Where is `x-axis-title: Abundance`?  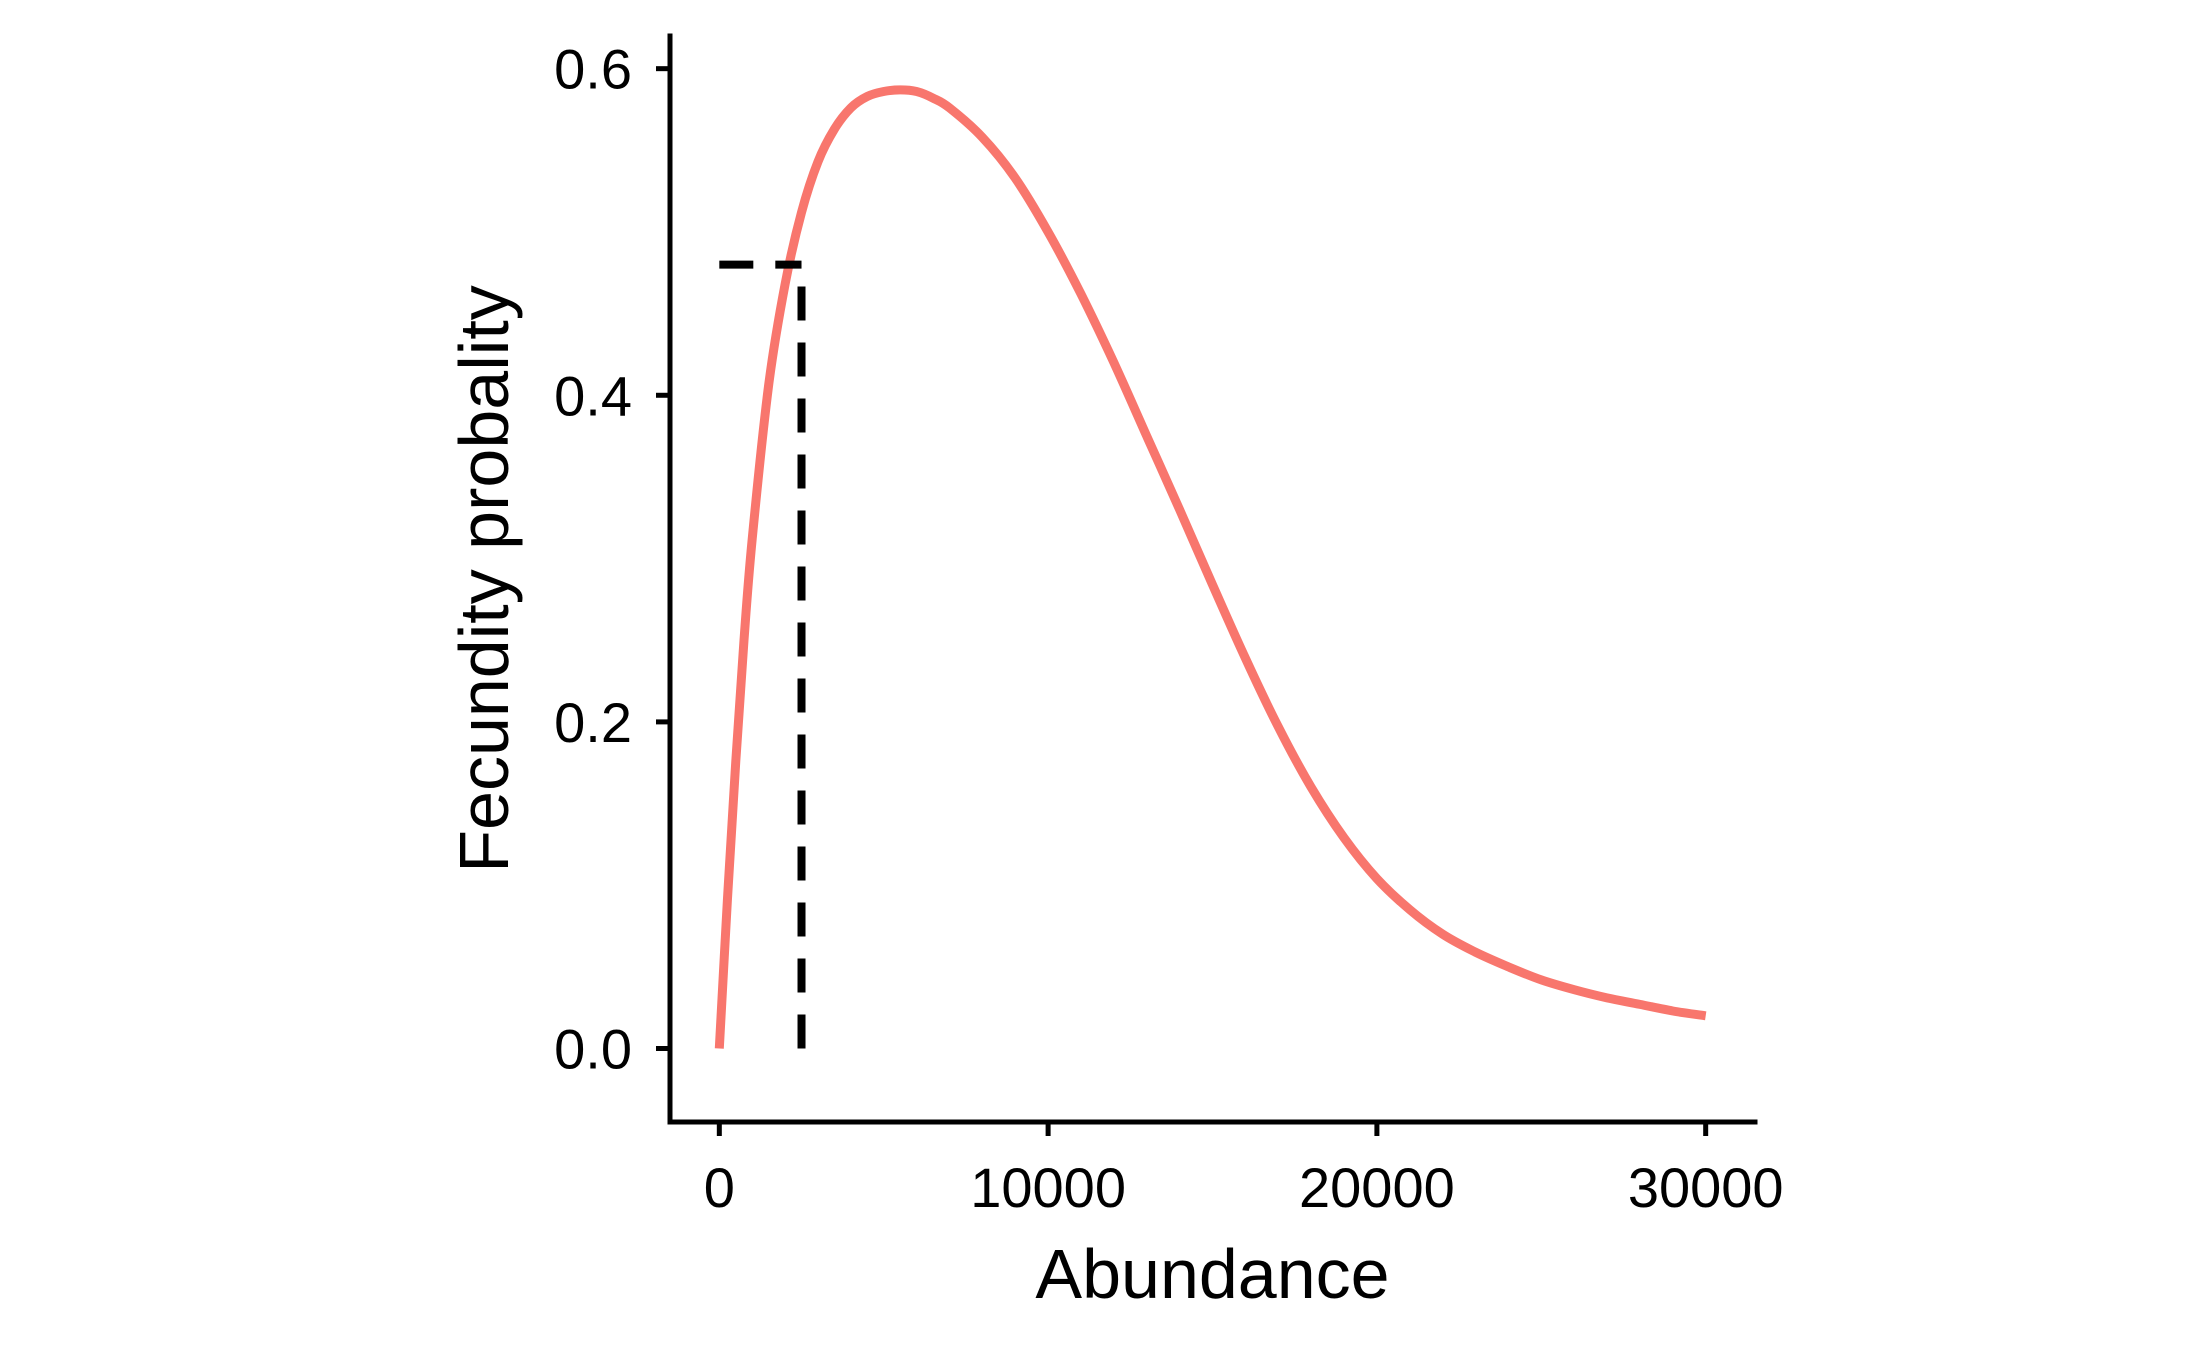
x-axis-title: Abundance is located at coordinates (1212, 1274).